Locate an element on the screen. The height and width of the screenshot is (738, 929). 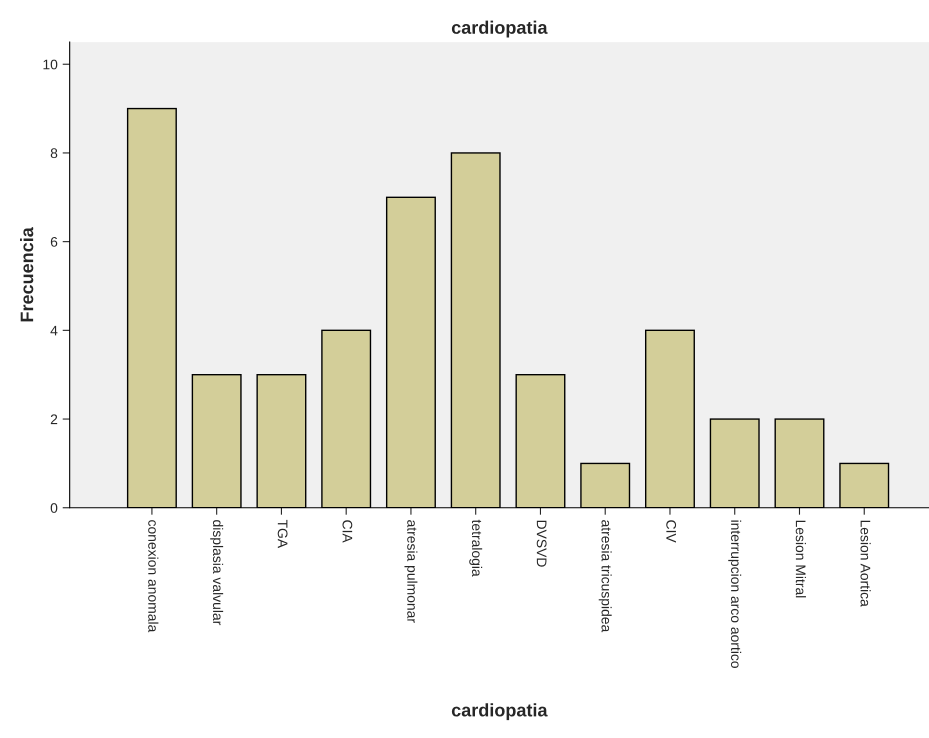
x-tick-label: CIA is located at coordinates (347, 531).